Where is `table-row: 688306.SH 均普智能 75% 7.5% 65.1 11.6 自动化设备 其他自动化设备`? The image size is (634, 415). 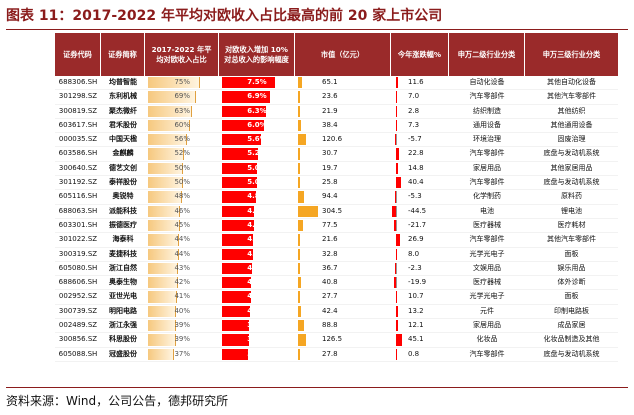 table-row: 688306.SH 均普智能 75% 7.5% 65.1 11.6 自动化设备 其他自动化设备 is located at coordinates (336, 83).